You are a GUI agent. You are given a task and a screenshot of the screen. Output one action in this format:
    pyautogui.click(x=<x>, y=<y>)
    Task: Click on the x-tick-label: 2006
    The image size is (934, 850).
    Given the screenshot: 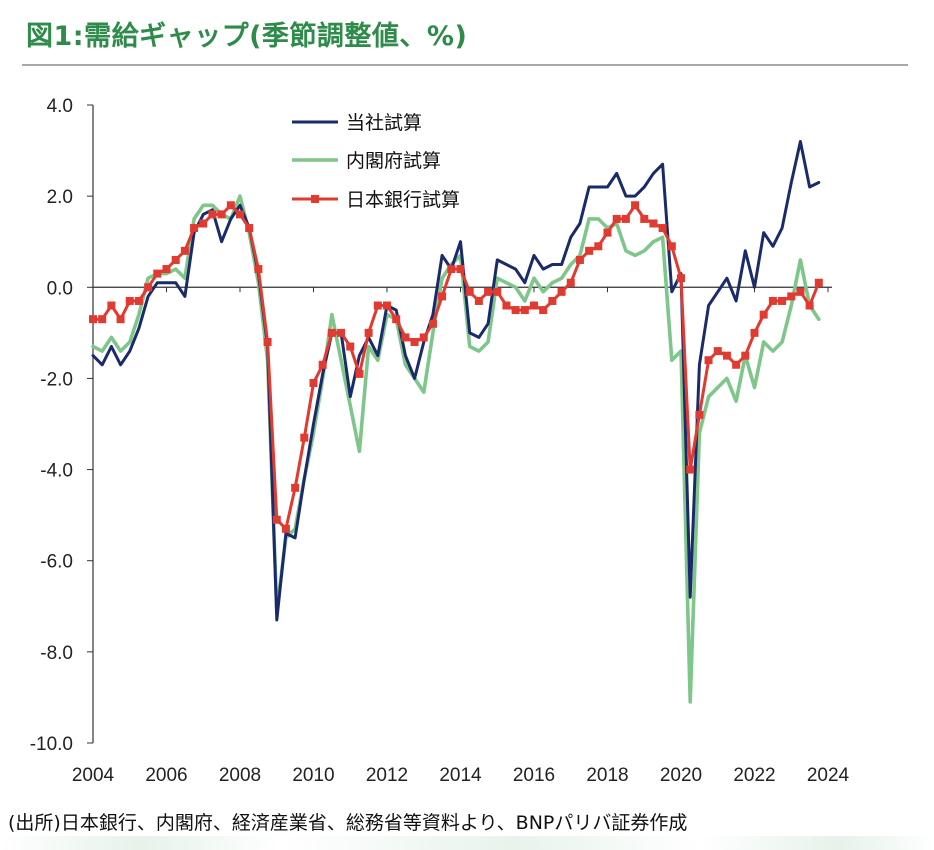 What is the action you would take?
    pyautogui.click(x=166, y=775)
    